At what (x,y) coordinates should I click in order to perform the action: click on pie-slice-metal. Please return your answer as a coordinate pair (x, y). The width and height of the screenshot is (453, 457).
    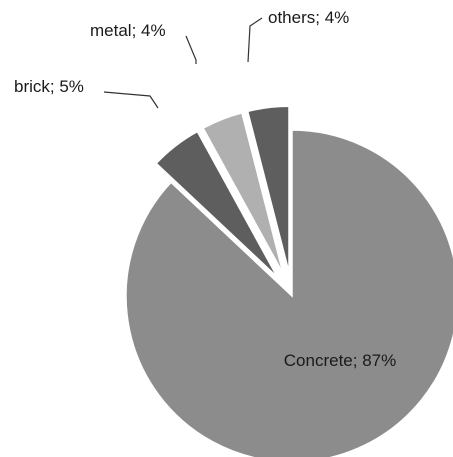
    Looking at the image, I should click on (243, 193).